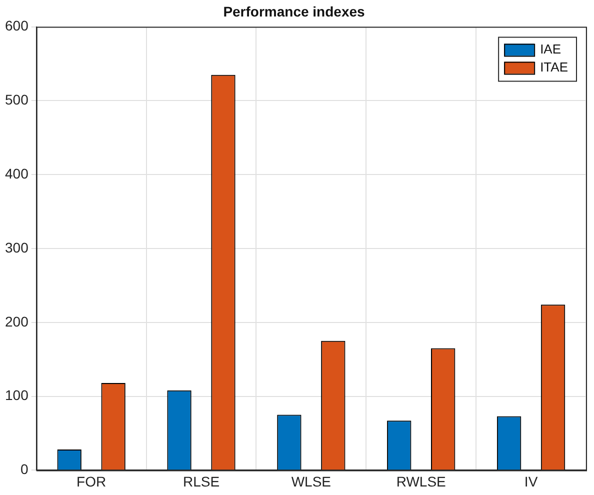 The width and height of the screenshot is (594, 495). I want to click on x-tick-label: RWLSE, so click(421, 481).